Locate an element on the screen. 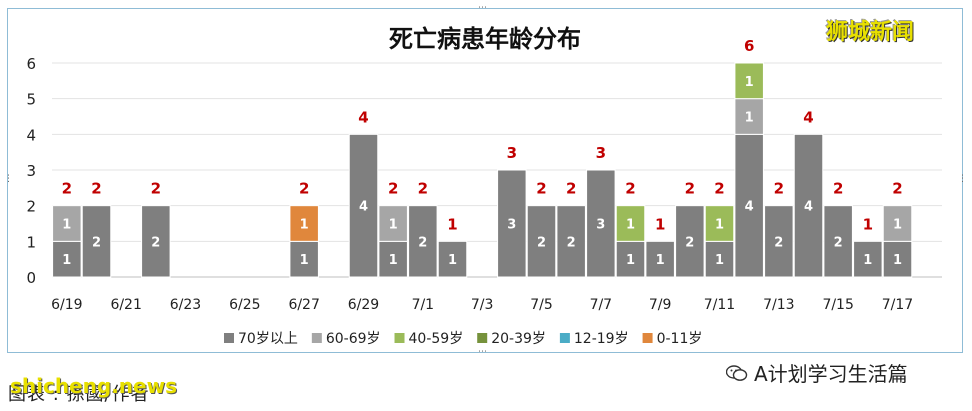 The image size is (972, 411). x-tick-label: 6/23 is located at coordinates (185, 305).